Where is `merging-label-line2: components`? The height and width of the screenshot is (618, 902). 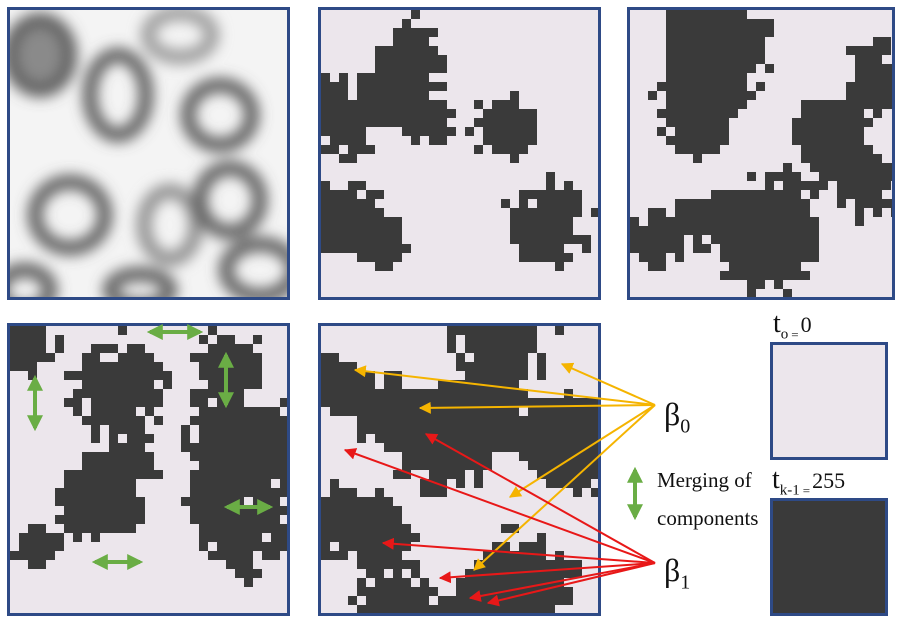 merging-label-line2: components is located at coordinates (708, 518).